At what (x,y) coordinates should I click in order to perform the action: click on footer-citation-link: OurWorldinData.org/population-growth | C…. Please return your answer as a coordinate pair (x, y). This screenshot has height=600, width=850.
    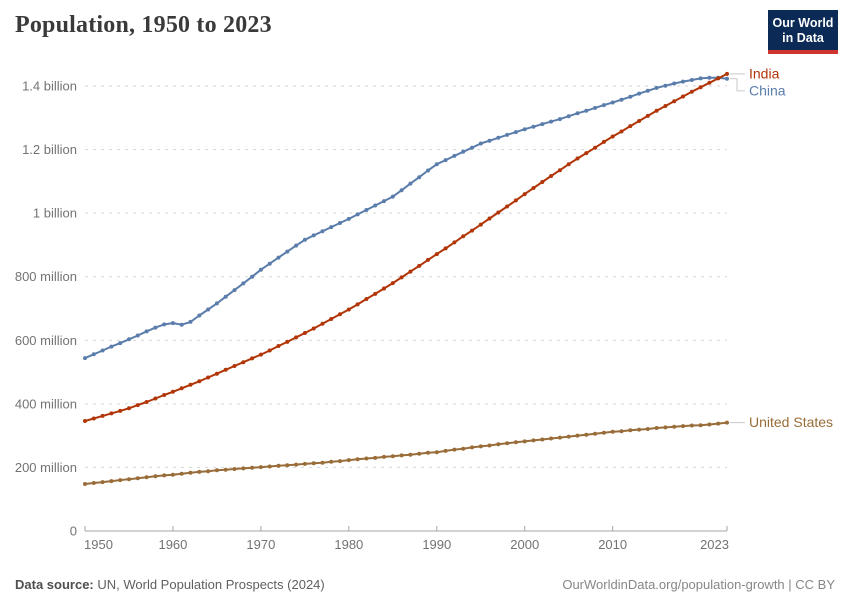
    Looking at the image, I should click on (698, 584).